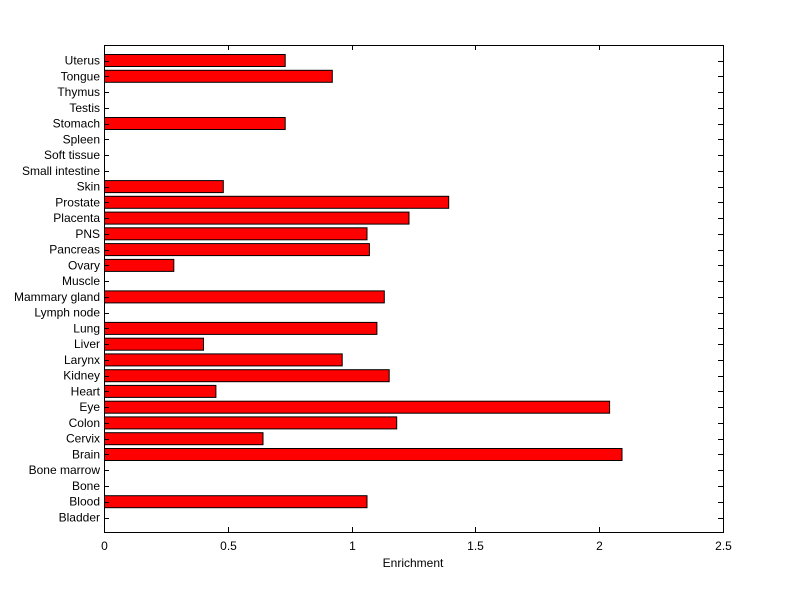 This screenshot has width=800, height=599. What do you see at coordinates (237, 250) in the screenshot?
I see `bar-pancreas` at bounding box center [237, 250].